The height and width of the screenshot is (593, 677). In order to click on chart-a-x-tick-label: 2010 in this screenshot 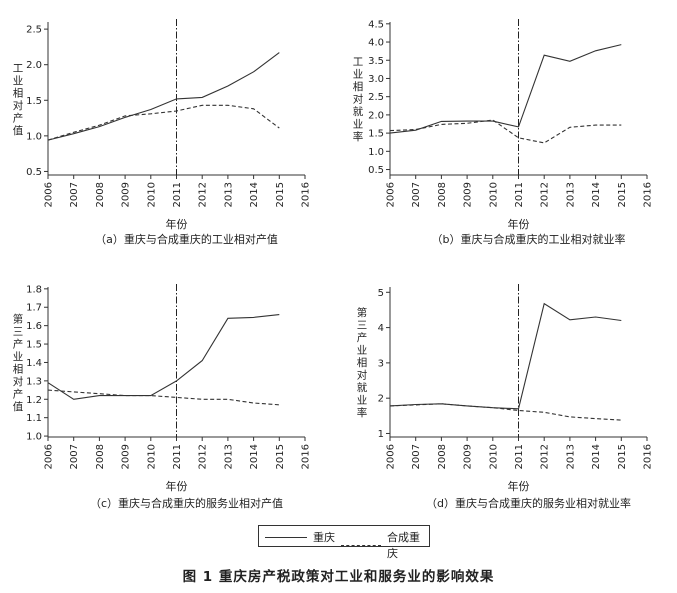, I will do `click(151, 194)`.